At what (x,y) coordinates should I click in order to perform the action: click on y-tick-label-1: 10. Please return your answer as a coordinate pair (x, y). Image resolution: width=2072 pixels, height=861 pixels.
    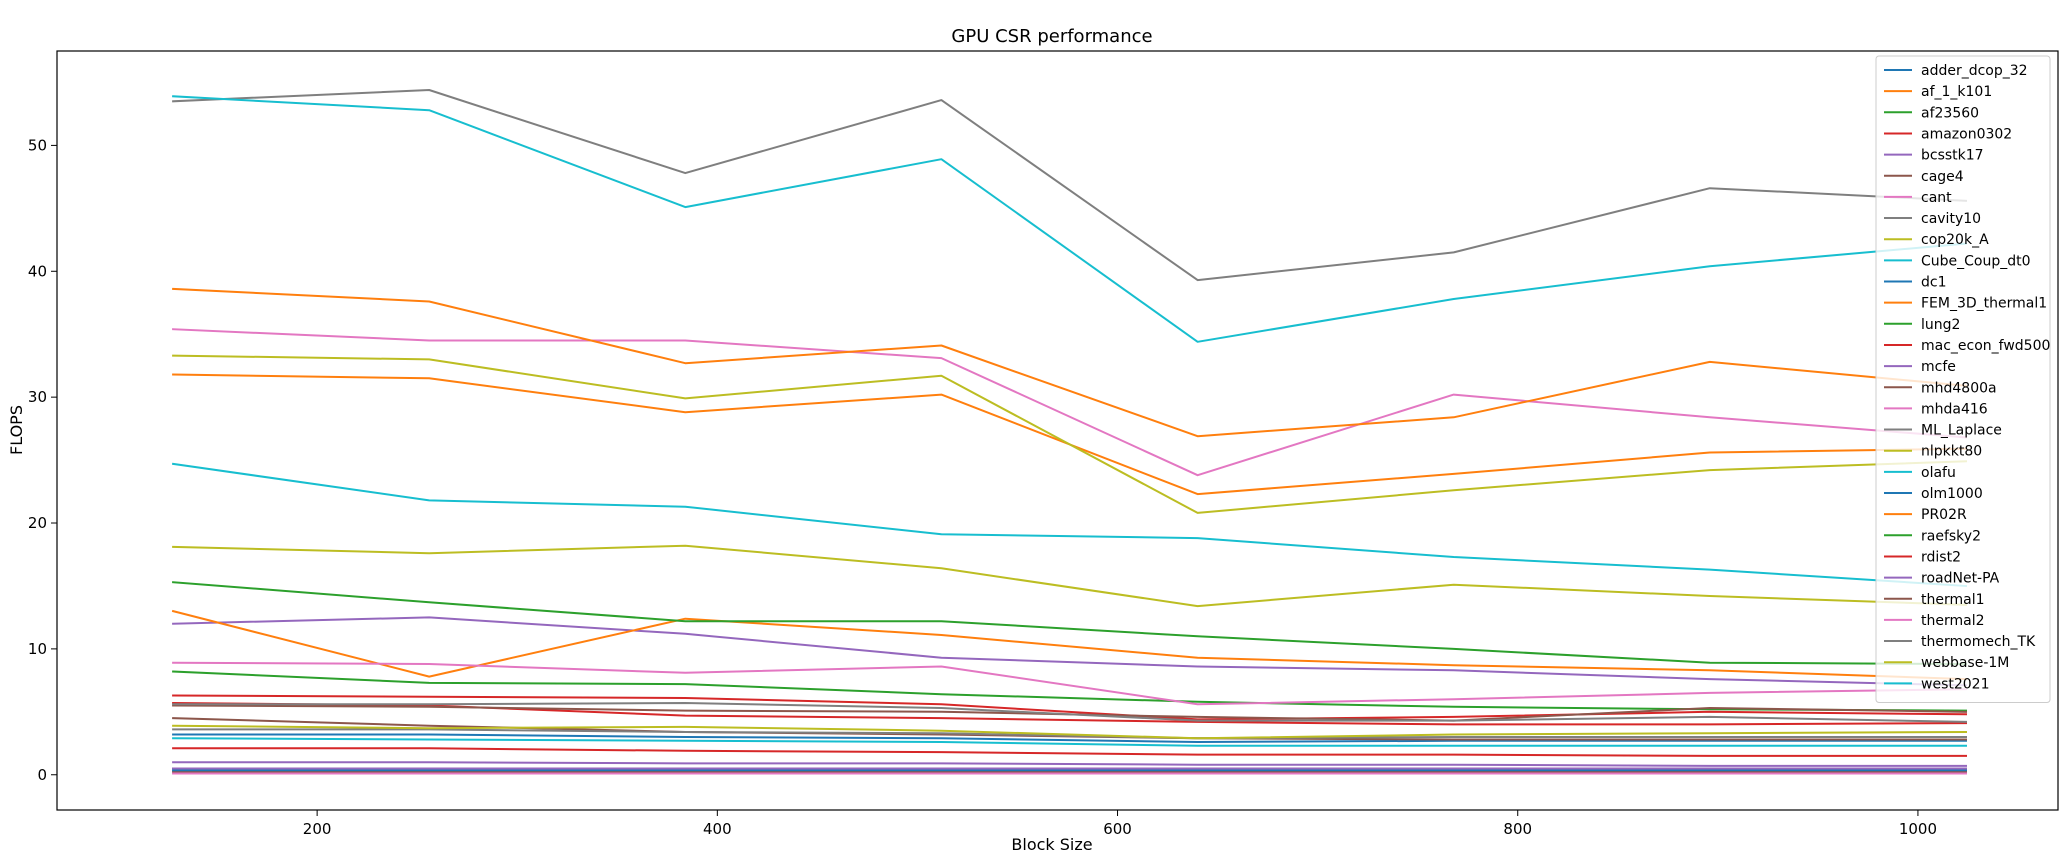
    Looking at the image, I should click on (37, 649).